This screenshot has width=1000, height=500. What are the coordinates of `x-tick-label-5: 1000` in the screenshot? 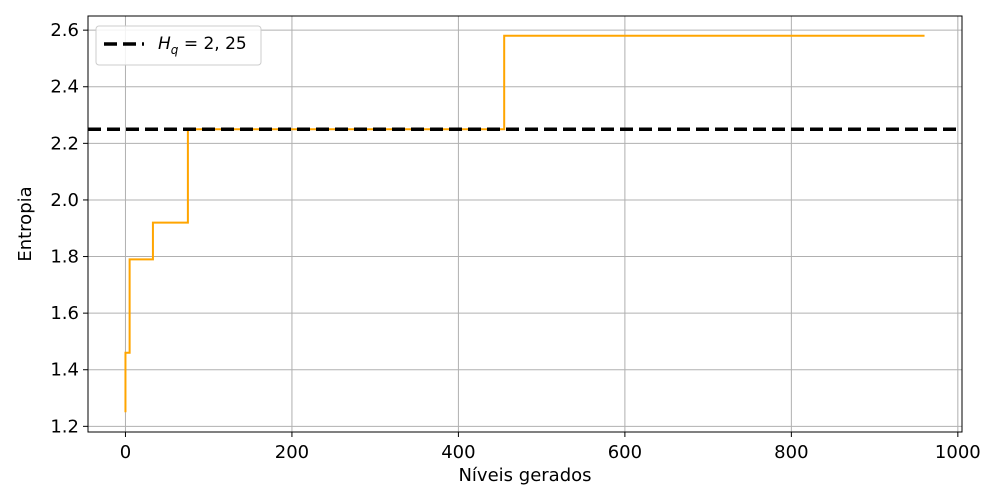 It's located at (958, 452).